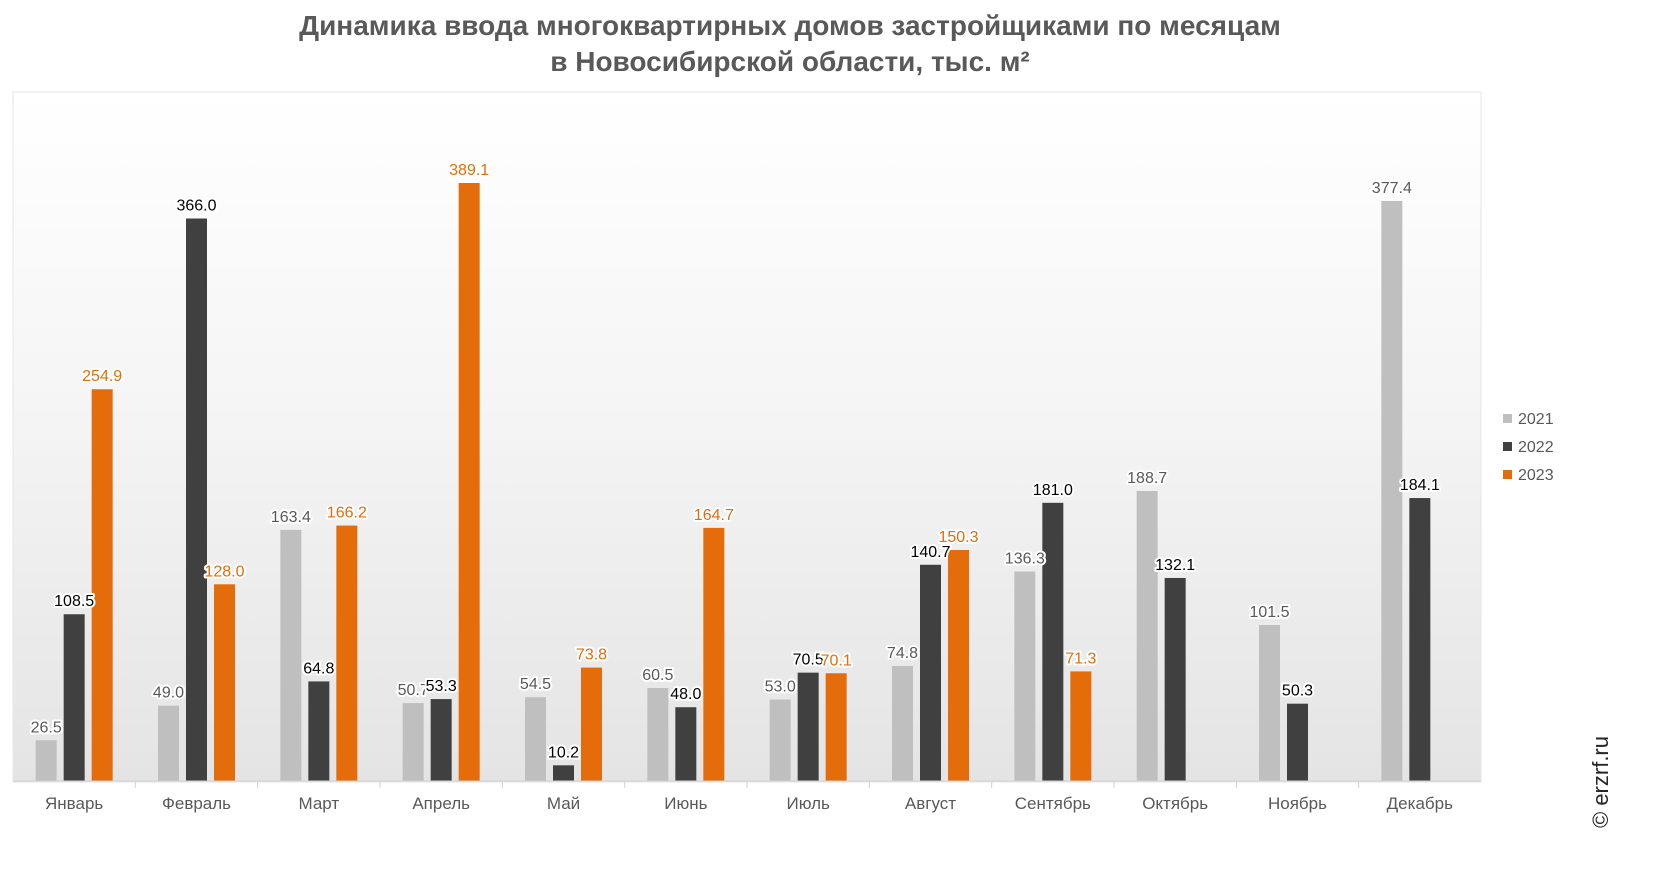 The height and width of the screenshot is (872, 1666). I want to click on data-label-2022: 140.7, so click(930, 552).